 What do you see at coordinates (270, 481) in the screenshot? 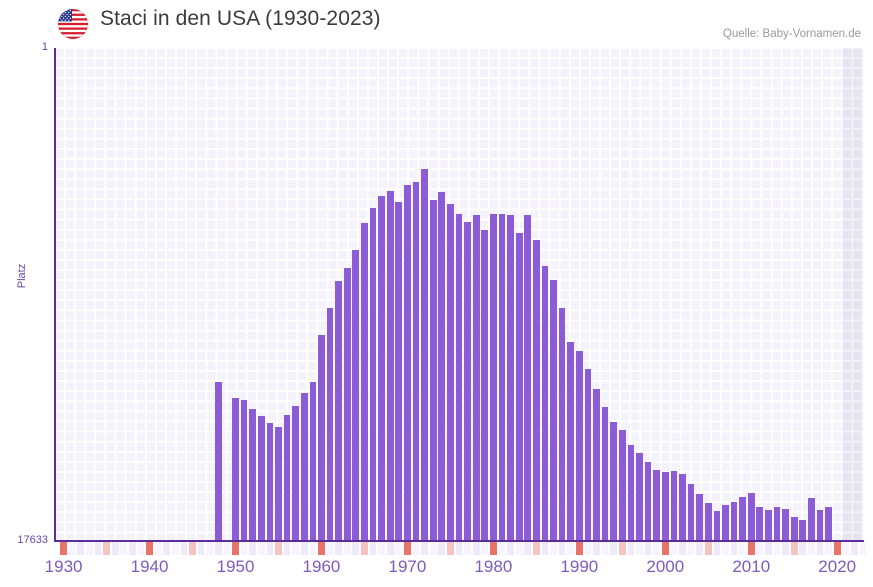
I see `bar-1954` at bounding box center [270, 481].